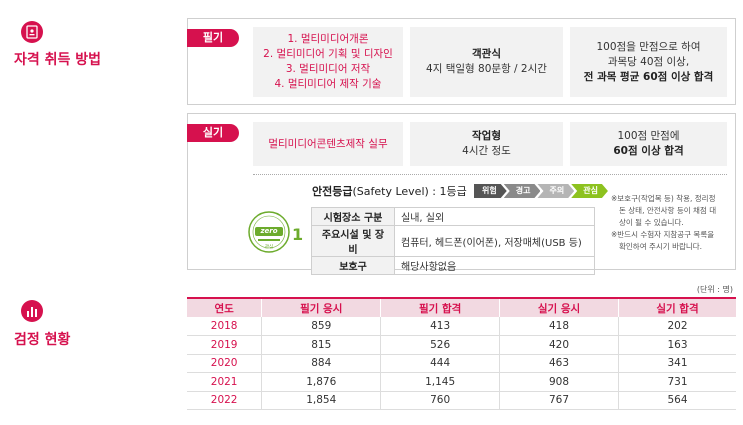 The width and height of the screenshot is (743, 425). I want to click on written-subject-2: 2. 멀티미디어 기획 및 디자인, so click(328, 54).